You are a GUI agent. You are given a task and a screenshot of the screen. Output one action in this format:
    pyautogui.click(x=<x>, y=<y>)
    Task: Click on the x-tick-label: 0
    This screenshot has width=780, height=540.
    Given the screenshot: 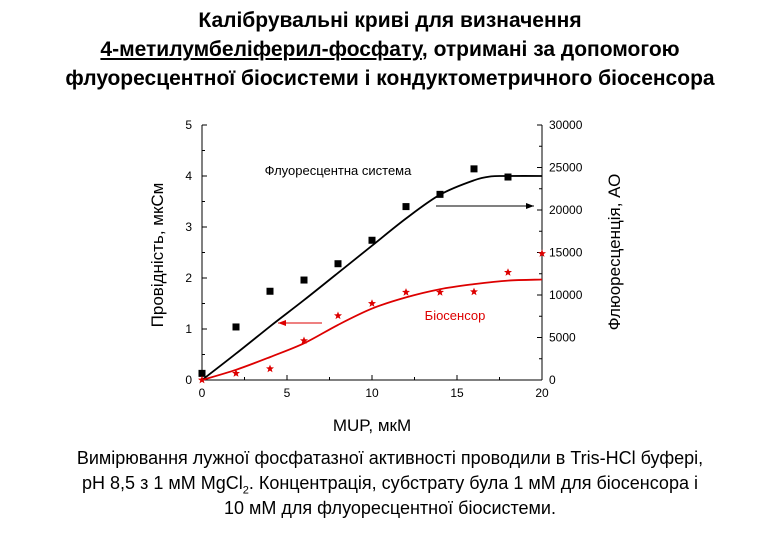 What is the action you would take?
    pyautogui.click(x=202, y=393)
    